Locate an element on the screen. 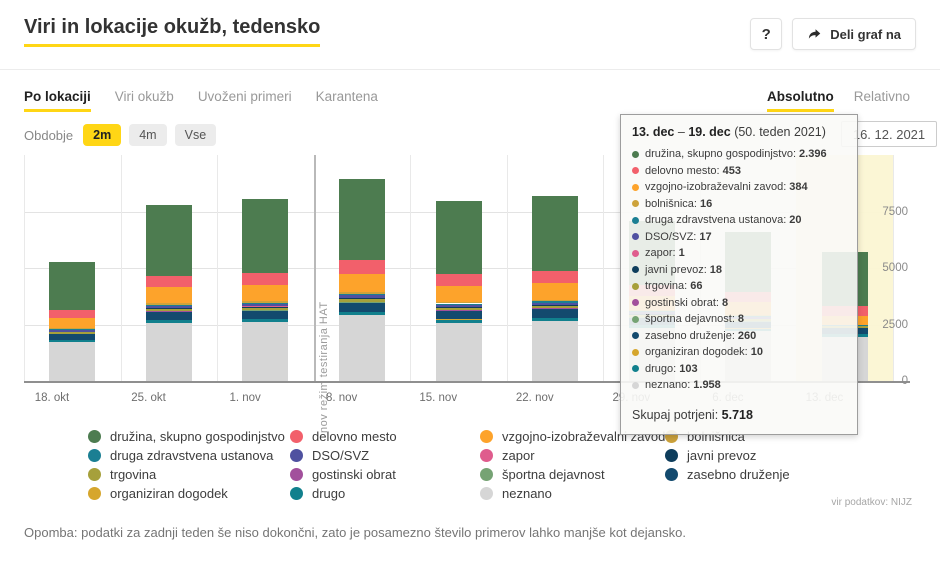 Image resolution: width=940 pixels, height=563 pixels. tooltip-item-label: druga zdravstvena ustanova: is located at coordinates (716, 220).